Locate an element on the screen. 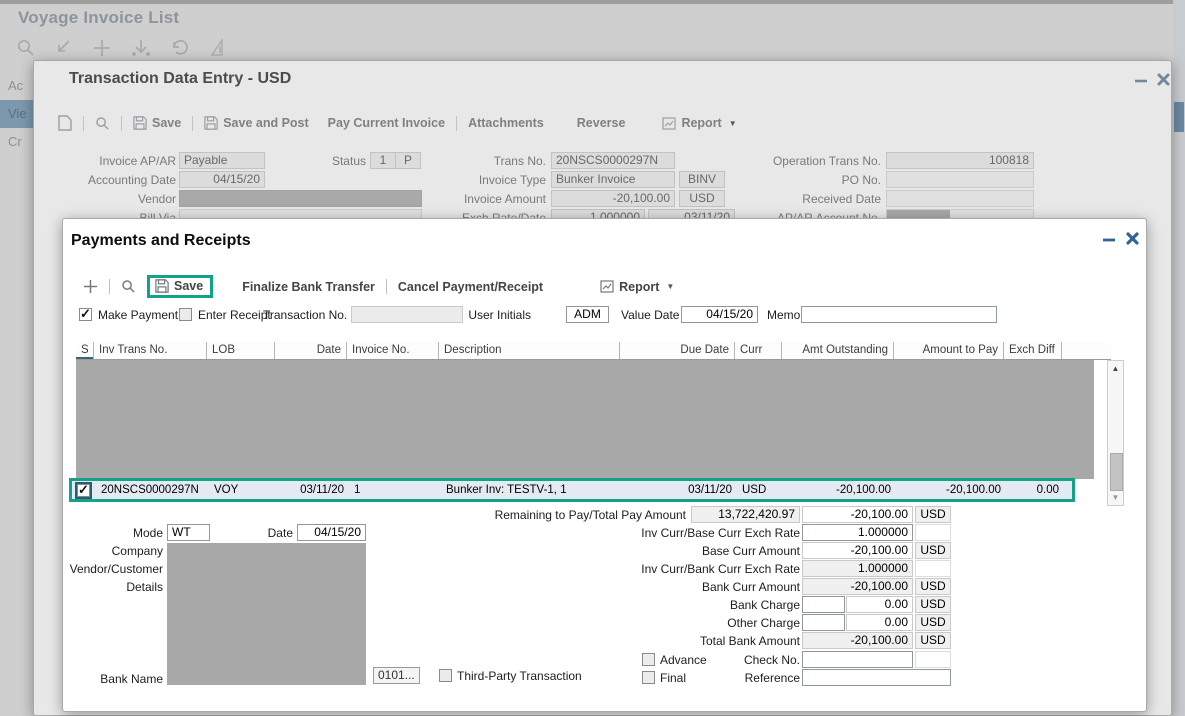 The image size is (1185, 716). advance-checkbox is located at coordinates (648, 659).